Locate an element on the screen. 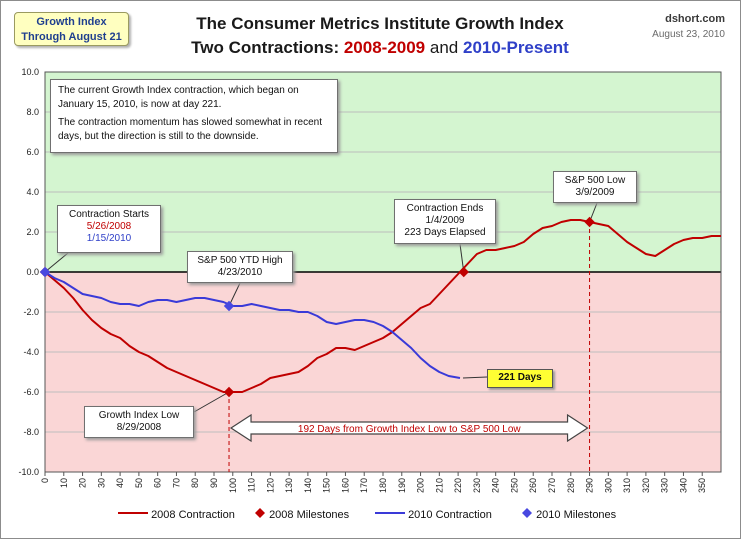 This screenshot has width=741, height=539. x-tick-label: 350 is located at coordinates (702, 485).